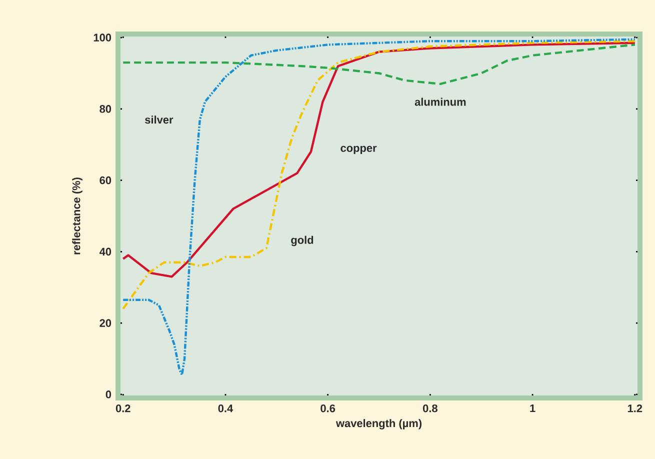 Image resolution: width=655 pixels, height=459 pixels. What do you see at coordinates (328, 408) in the screenshot?
I see `x-tick-label: 0.6` at bounding box center [328, 408].